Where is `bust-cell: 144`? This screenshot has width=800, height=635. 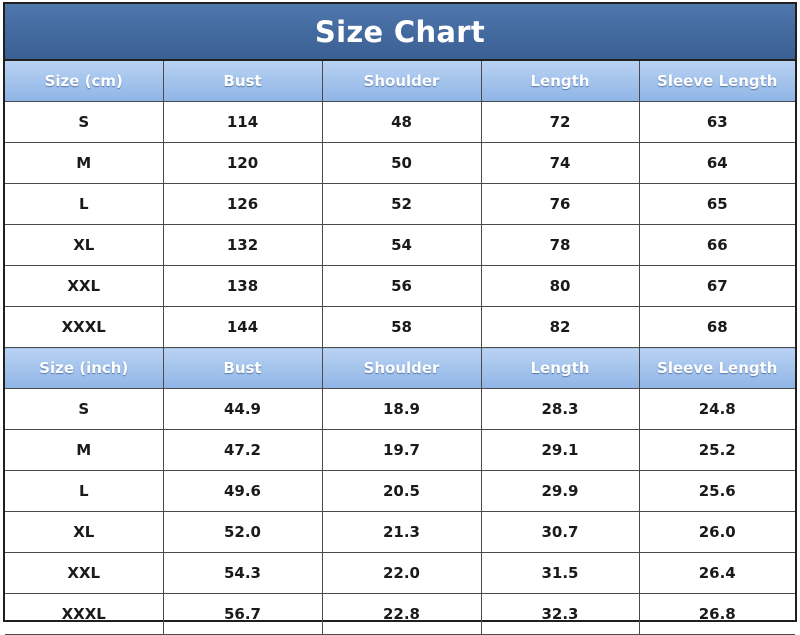
bust-cell: 144 is located at coordinates (242, 327).